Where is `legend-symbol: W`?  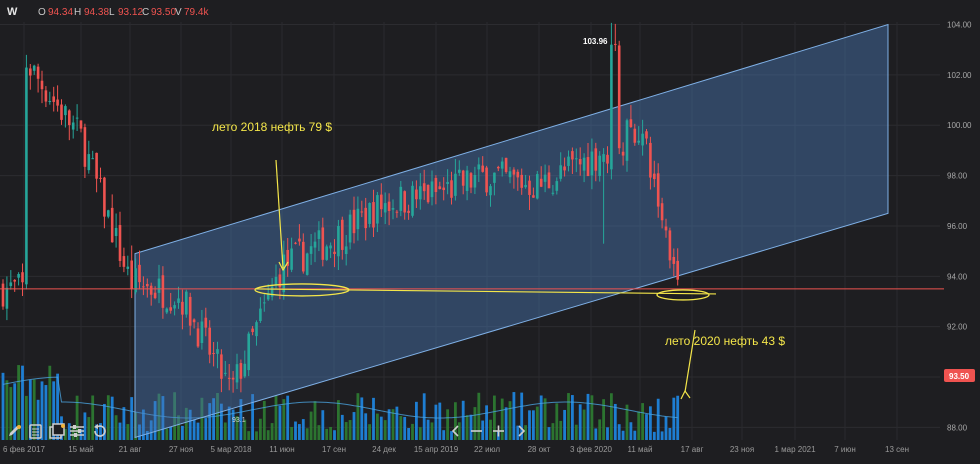 legend-symbol: W is located at coordinates (12, 12).